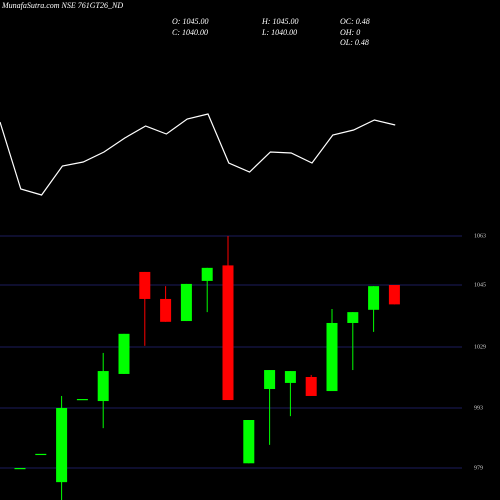 This screenshot has width=500, height=500. What do you see at coordinates (480, 236) in the screenshot?
I see `y-tick-label: 1063` at bounding box center [480, 236].